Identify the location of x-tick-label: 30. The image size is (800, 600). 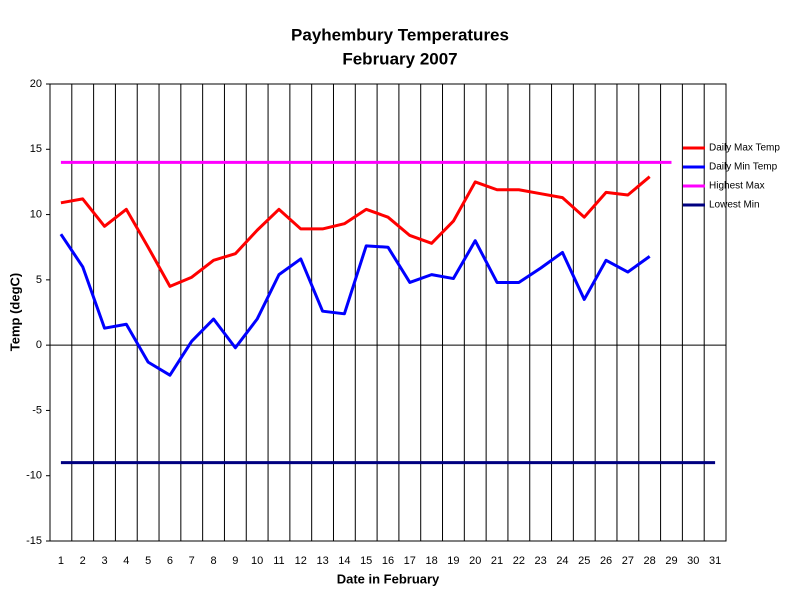
(693, 561).